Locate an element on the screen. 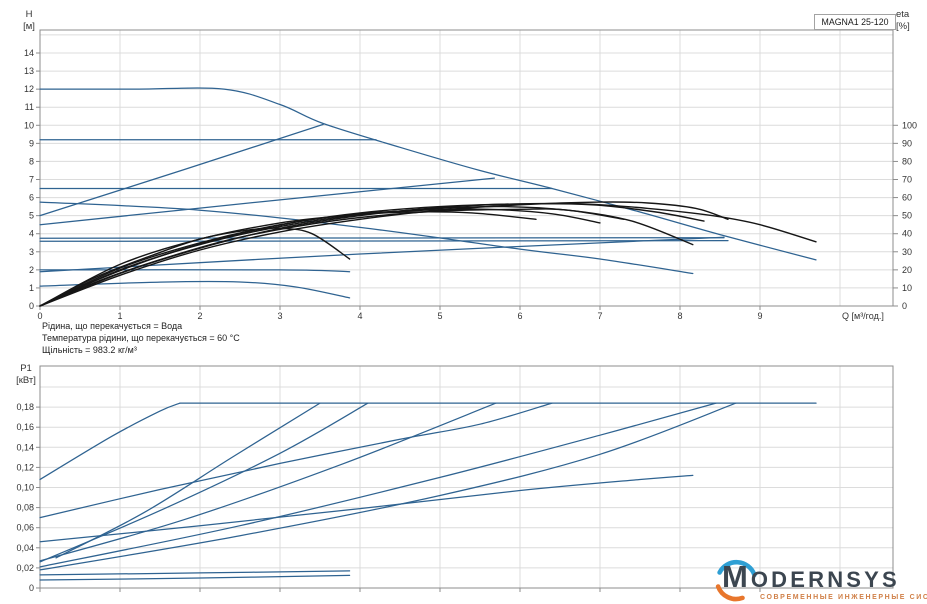 Image resolution: width=927 pixels, height=604 pixels. svg-text: 0,08 is located at coordinates (25, 508).